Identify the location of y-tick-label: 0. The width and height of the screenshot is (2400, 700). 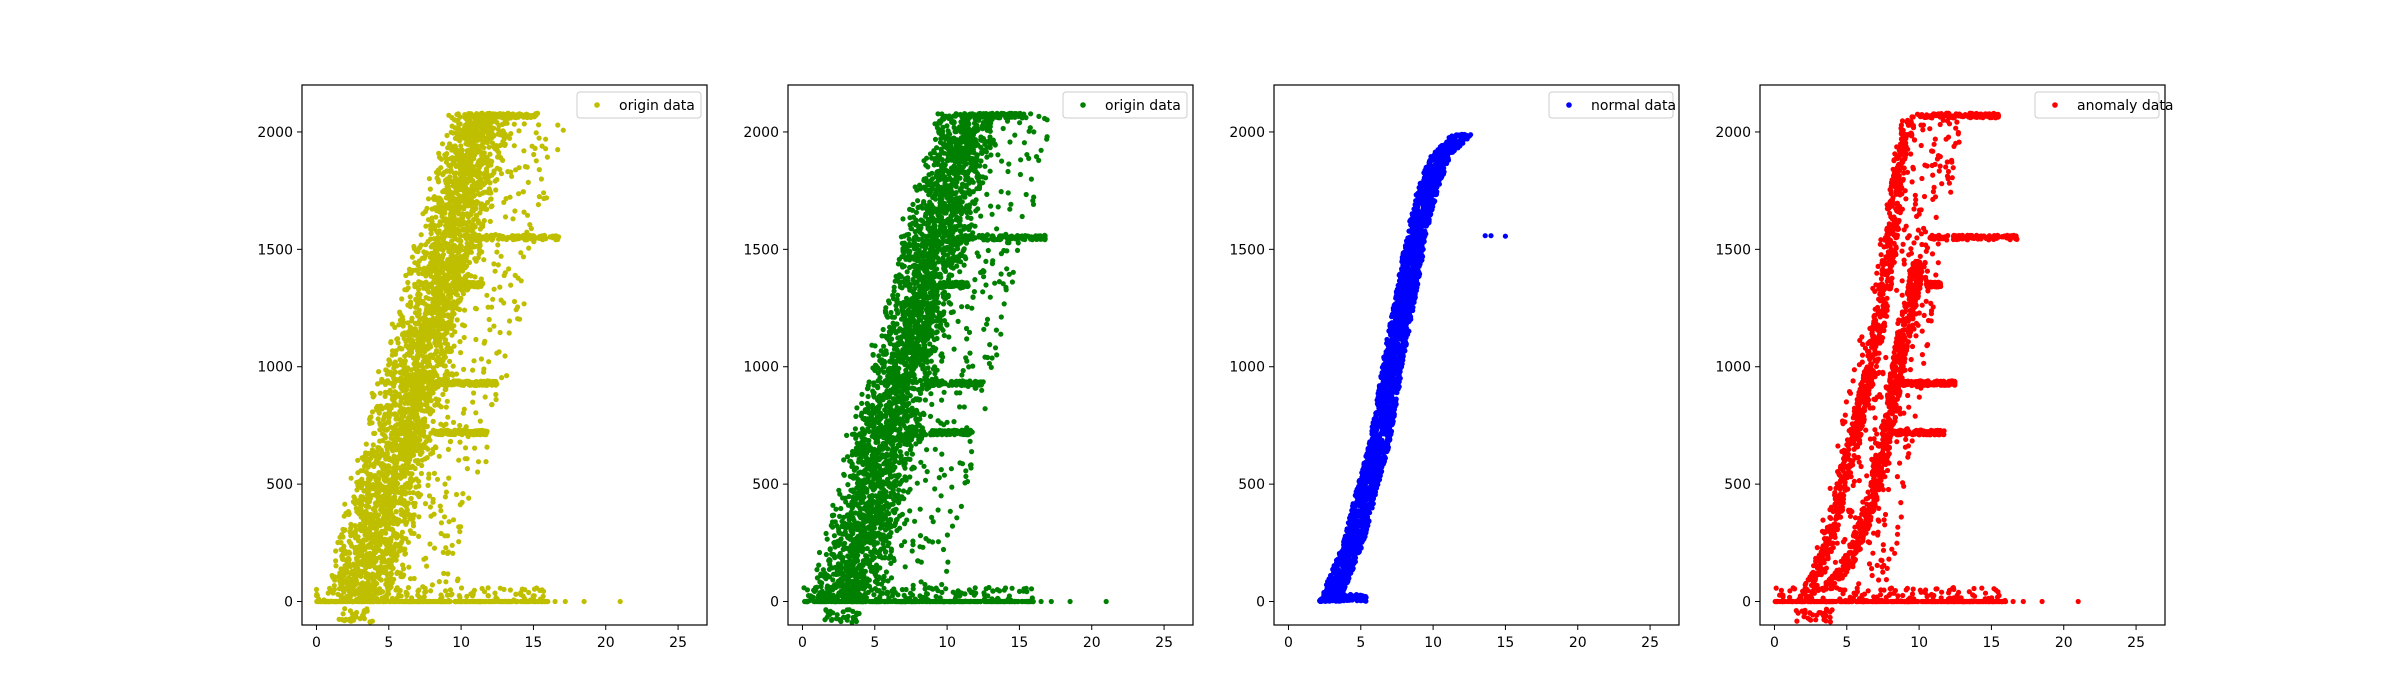
(288, 603).